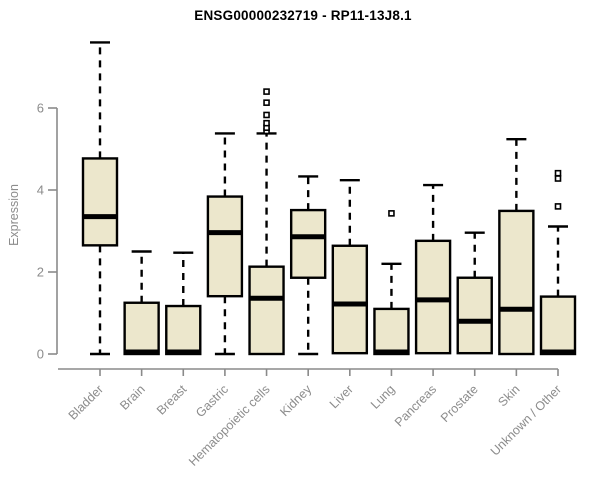  Describe the element at coordinates (459, 403) in the screenshot. I see `x-tick-label-prostate: Prostate` at that location.